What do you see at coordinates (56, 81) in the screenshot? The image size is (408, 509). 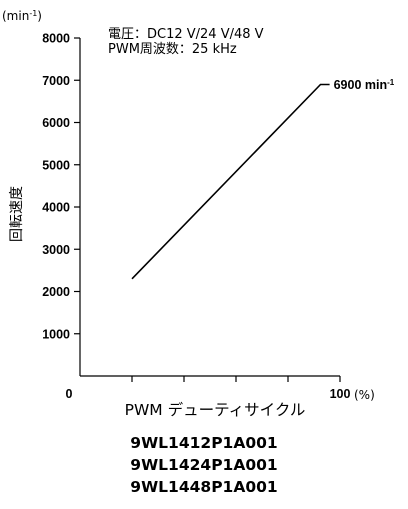 I see `y-tick-label: 7000` at bounding box center [56, 81].